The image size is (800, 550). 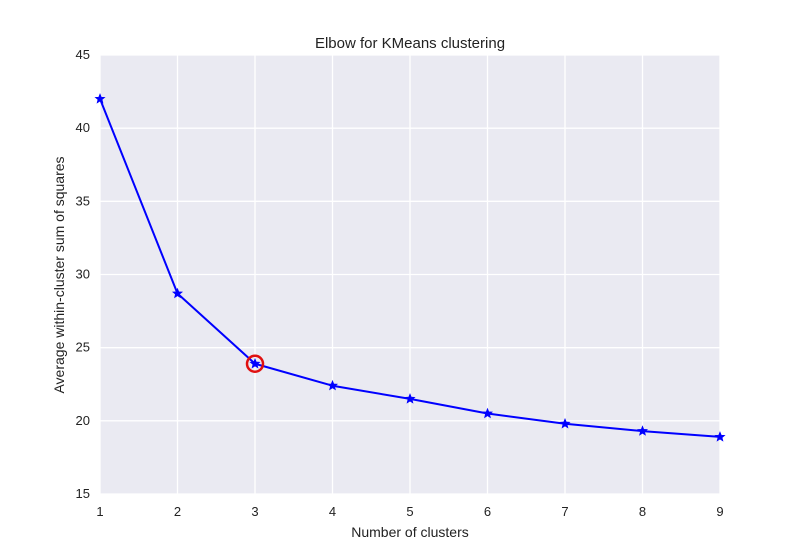 I want to click on y-tick-label: 35, so click(x=83, y=200).